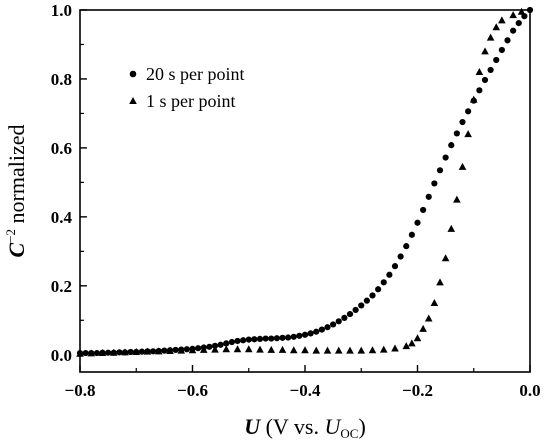 The width and height of the screenshot is (550, 445). Describe the element at coordinates (187, 87) in the screenshot. I see `legend: 20 s per point 1 s per point` at that location.